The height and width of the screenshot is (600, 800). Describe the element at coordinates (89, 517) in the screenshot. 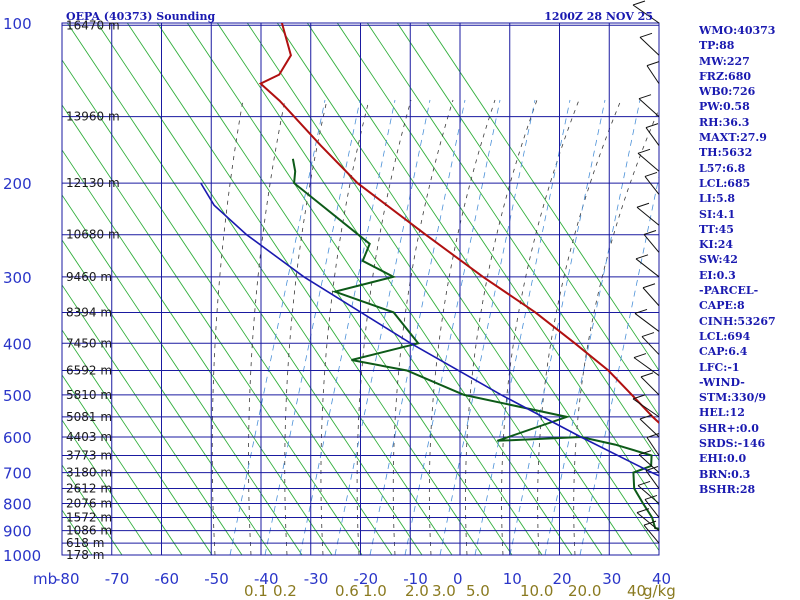

I see `height-label: 1572 m` at that location.